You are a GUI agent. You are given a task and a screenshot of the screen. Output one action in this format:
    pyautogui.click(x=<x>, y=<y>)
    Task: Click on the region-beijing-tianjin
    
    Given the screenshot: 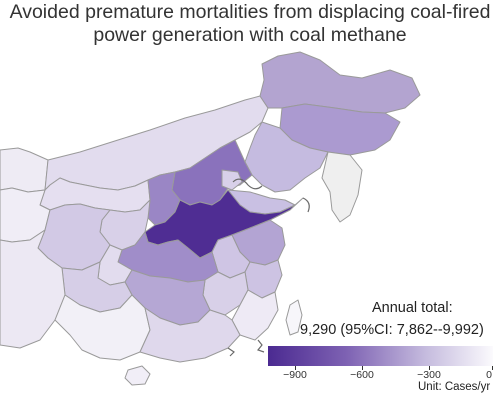 What is the action you would take?
    pyautogui.click(x=232, y=180)
    